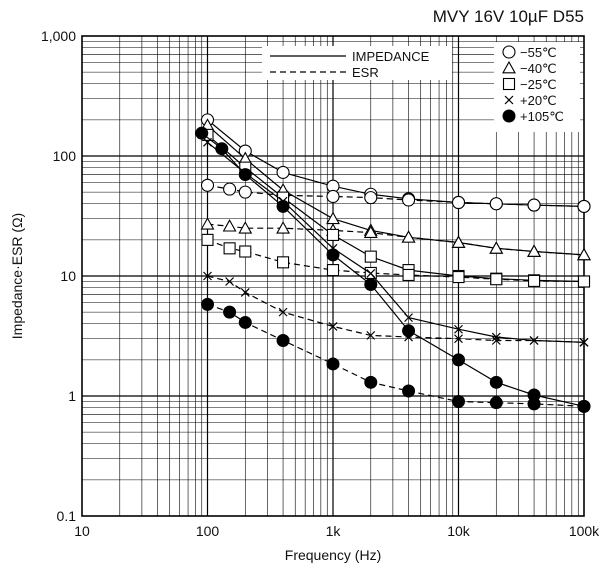 Image resolution: width=607 pixels, height=573 pixels. I want to click on temperature-legend: −55℃−40℃−25℃+20℃+105℃, so click(537, 87).